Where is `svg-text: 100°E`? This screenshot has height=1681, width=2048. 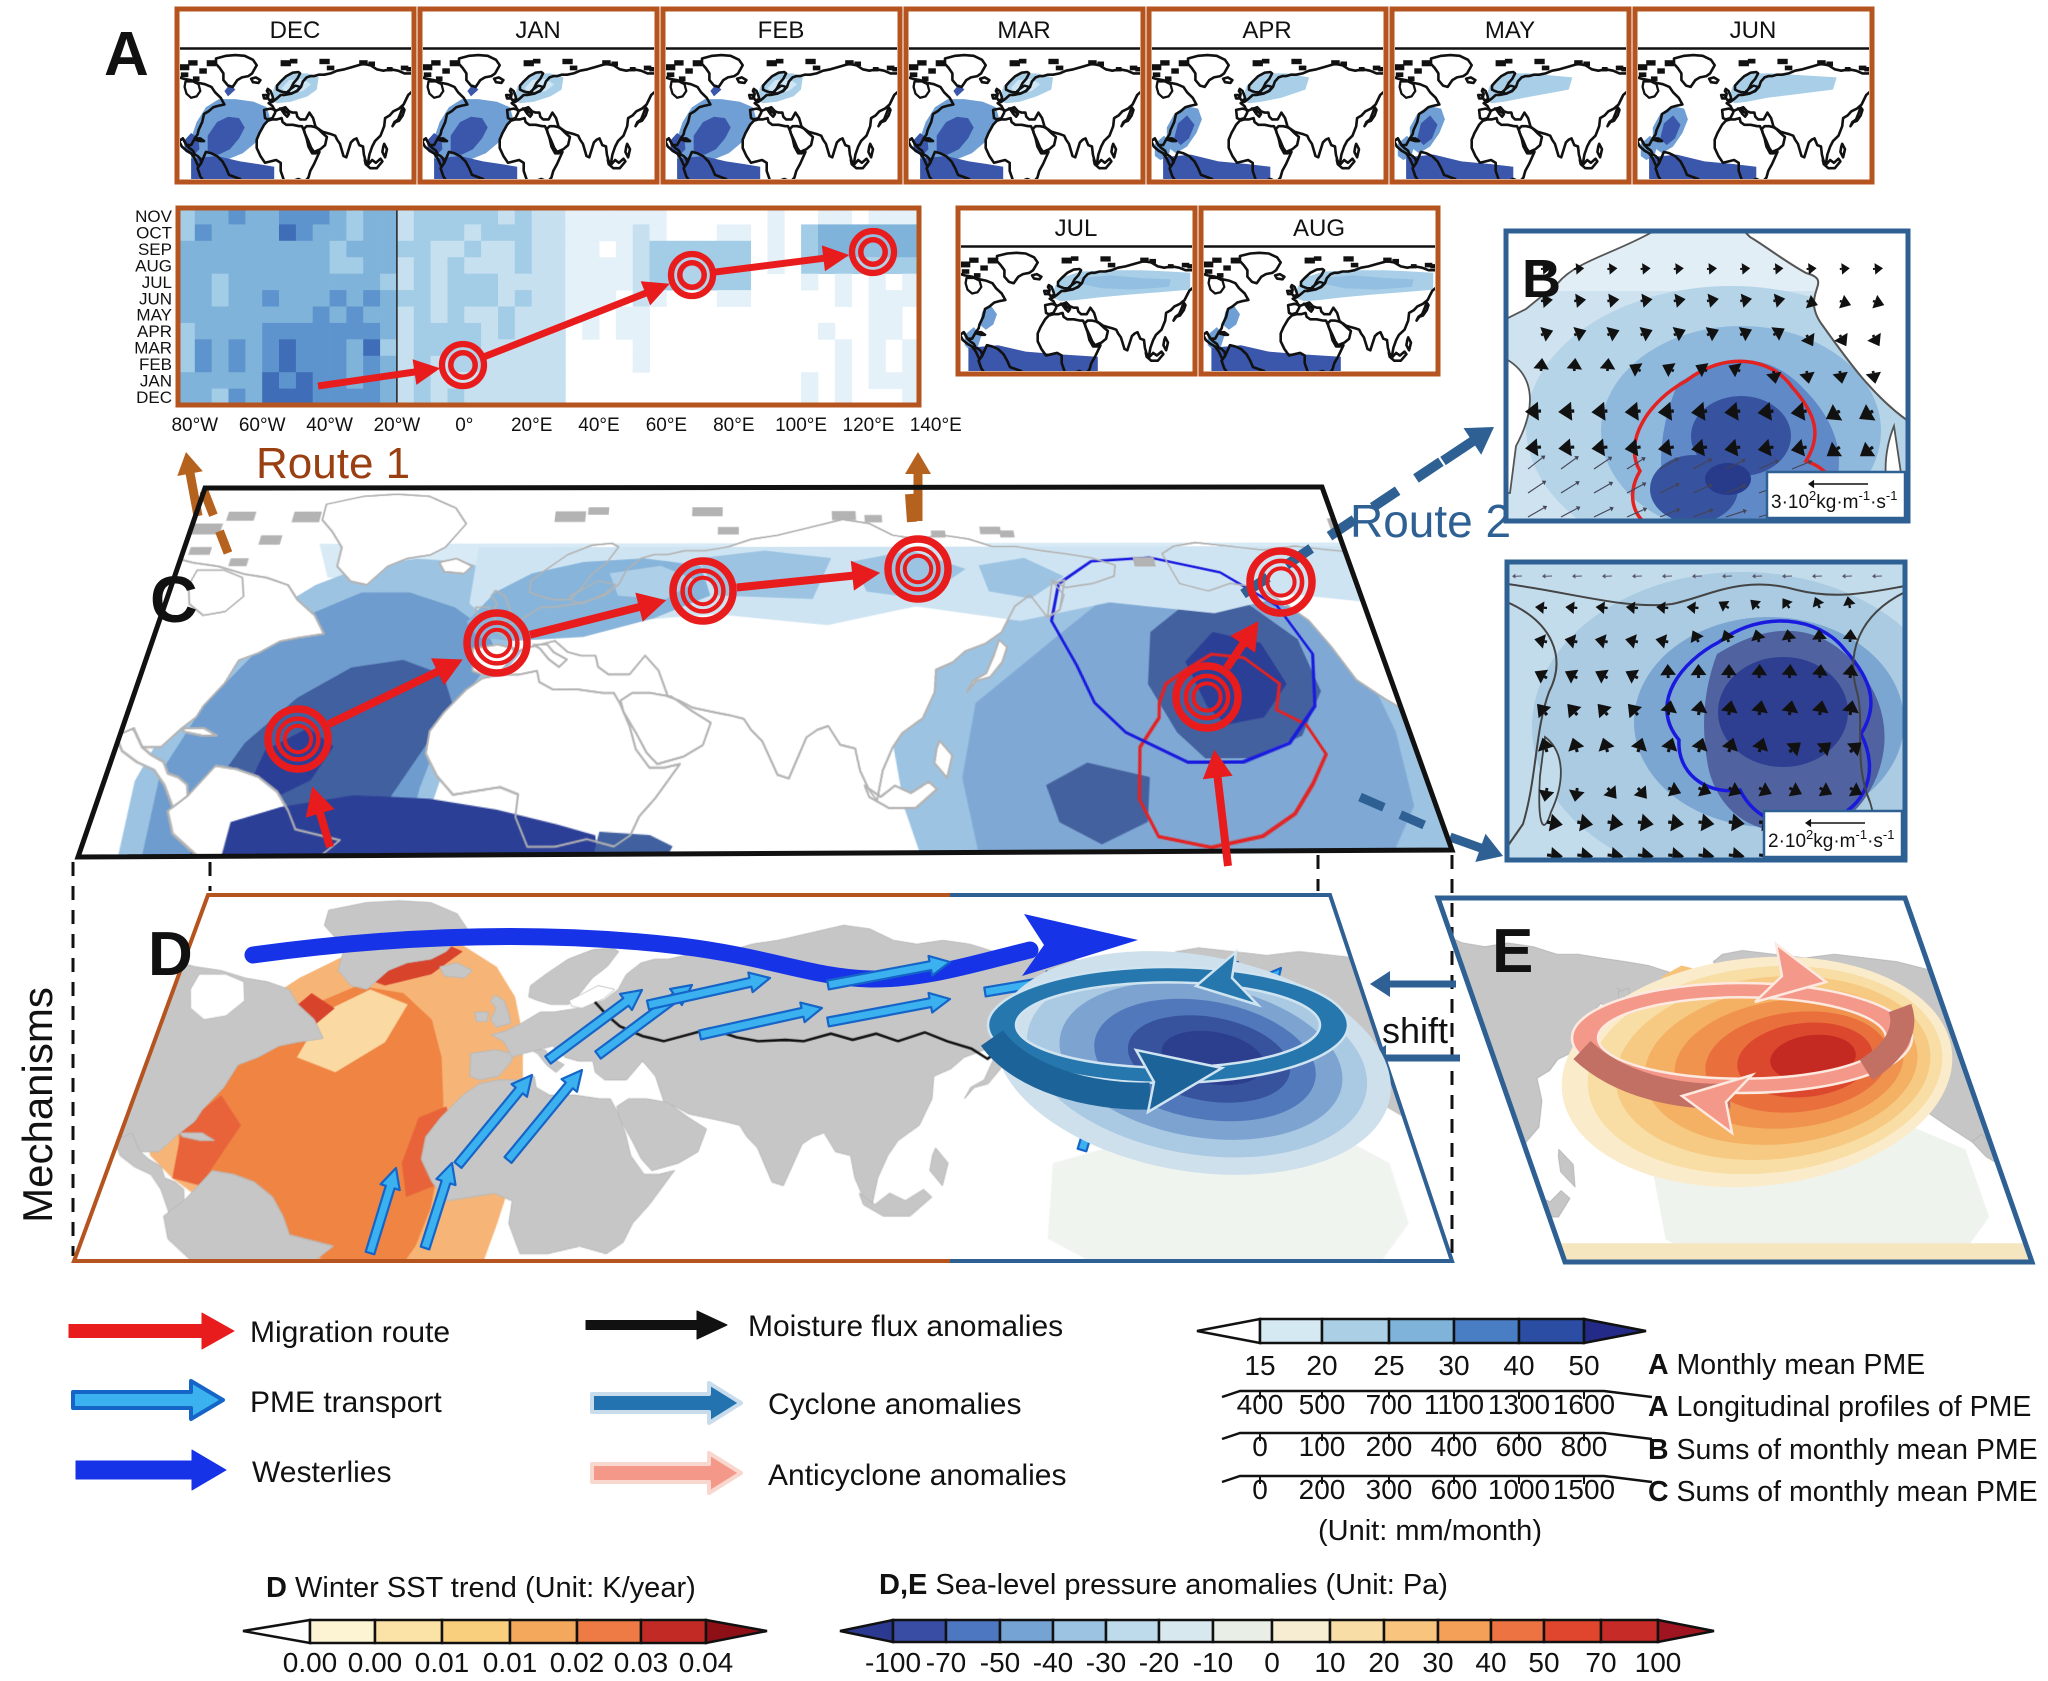 svg-text: 100°E is located at coordinates (801, 425).